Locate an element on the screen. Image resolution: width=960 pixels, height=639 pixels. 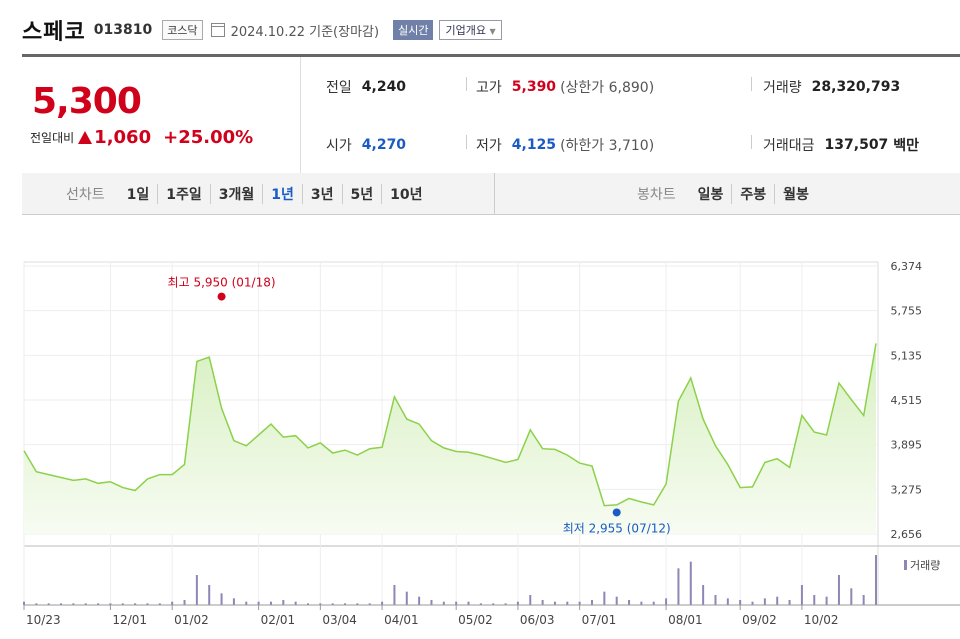
line-chart-tabs: 선차트 1일 1주일 3개월 1년 3년 5년 10년 is located at coordinates (248, 193).